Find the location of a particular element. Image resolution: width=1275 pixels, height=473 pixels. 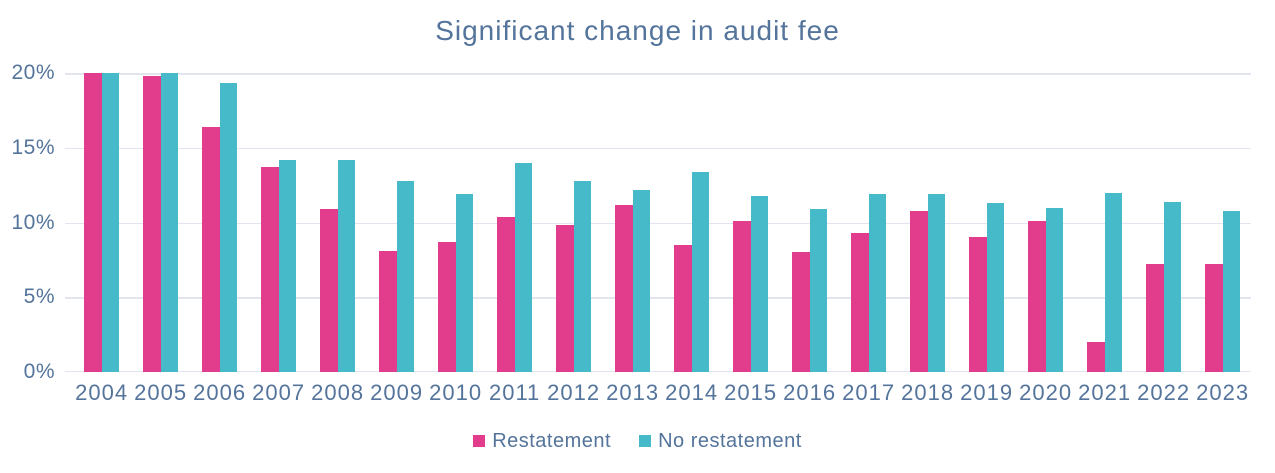

legend-item-no-restatement: No restatement is located at coordinates (720, 441).